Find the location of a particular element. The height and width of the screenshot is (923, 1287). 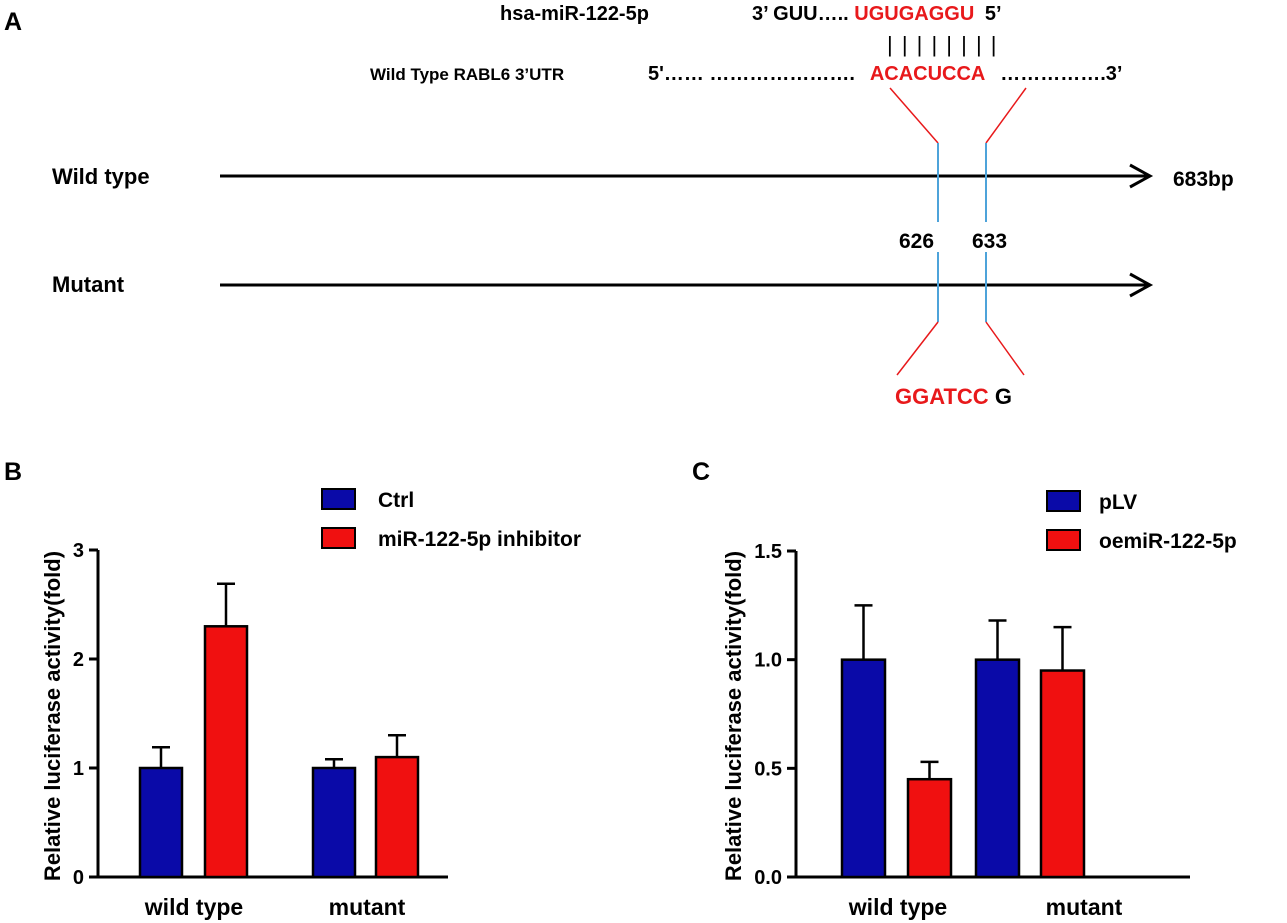

position-end: 633 is located at coordinates (989, 241).